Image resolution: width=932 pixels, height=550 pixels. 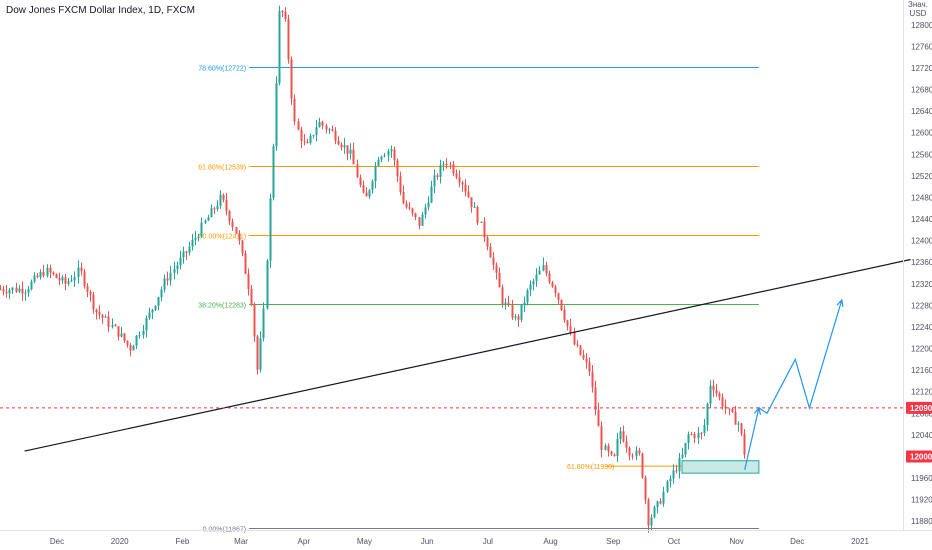 What do you see at coordinates (921, 408) in the screenshot?
I see `price-badge-label: 12090` at bounding box center [921, 408].